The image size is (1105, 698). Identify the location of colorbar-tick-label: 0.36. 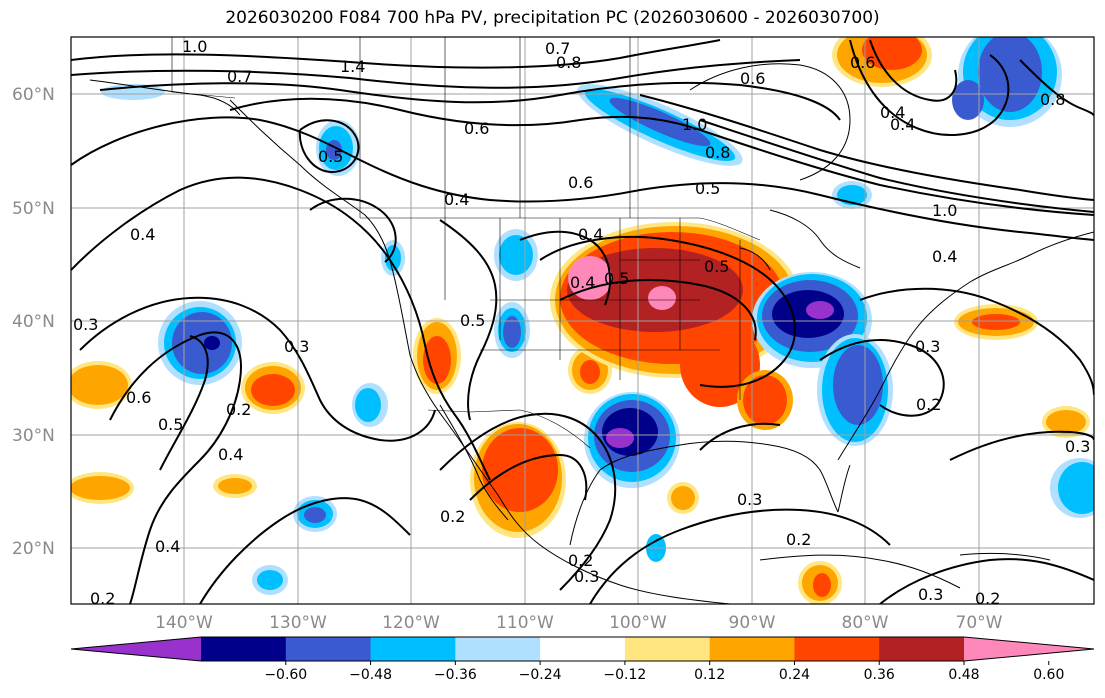
(879, 675).